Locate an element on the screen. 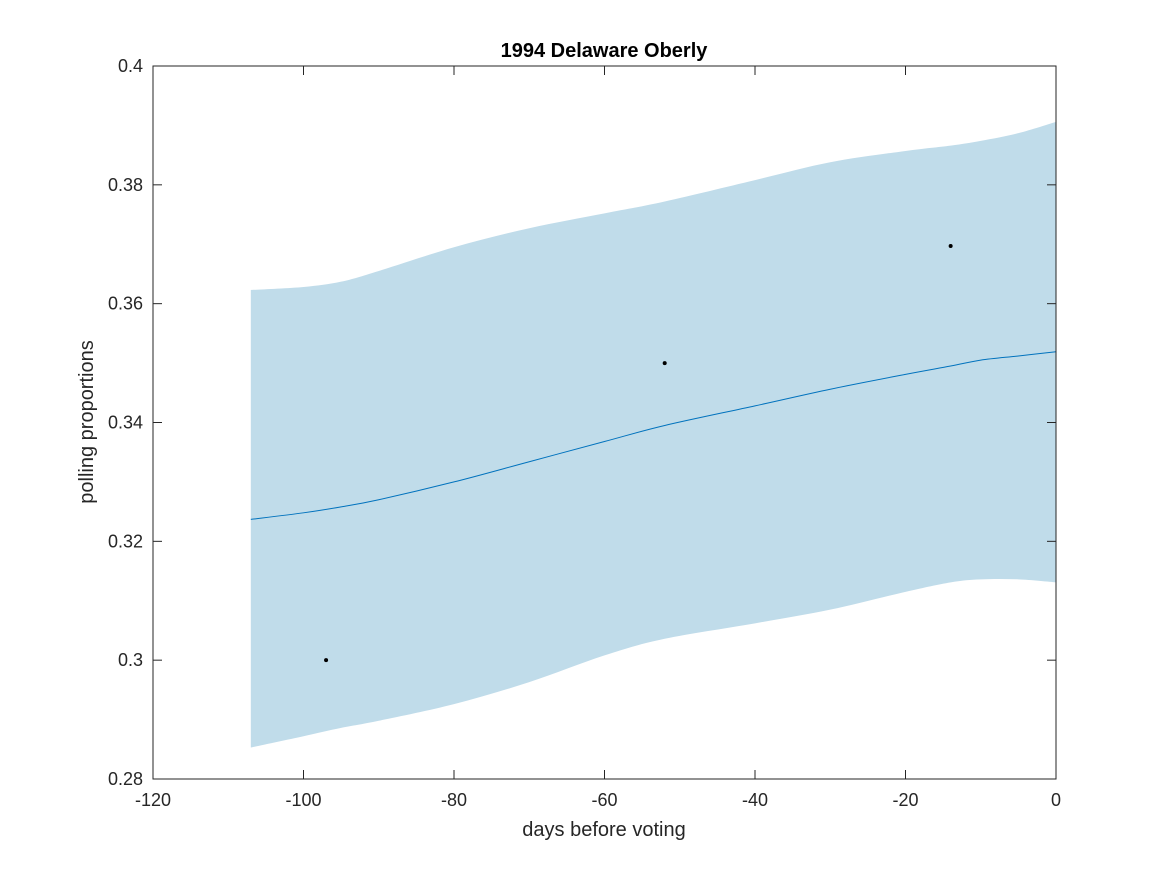 Image resolution: width=1167 pixels, height=875 pixels. y-tick-label: 0.3 is located at coordinates (130, 660).